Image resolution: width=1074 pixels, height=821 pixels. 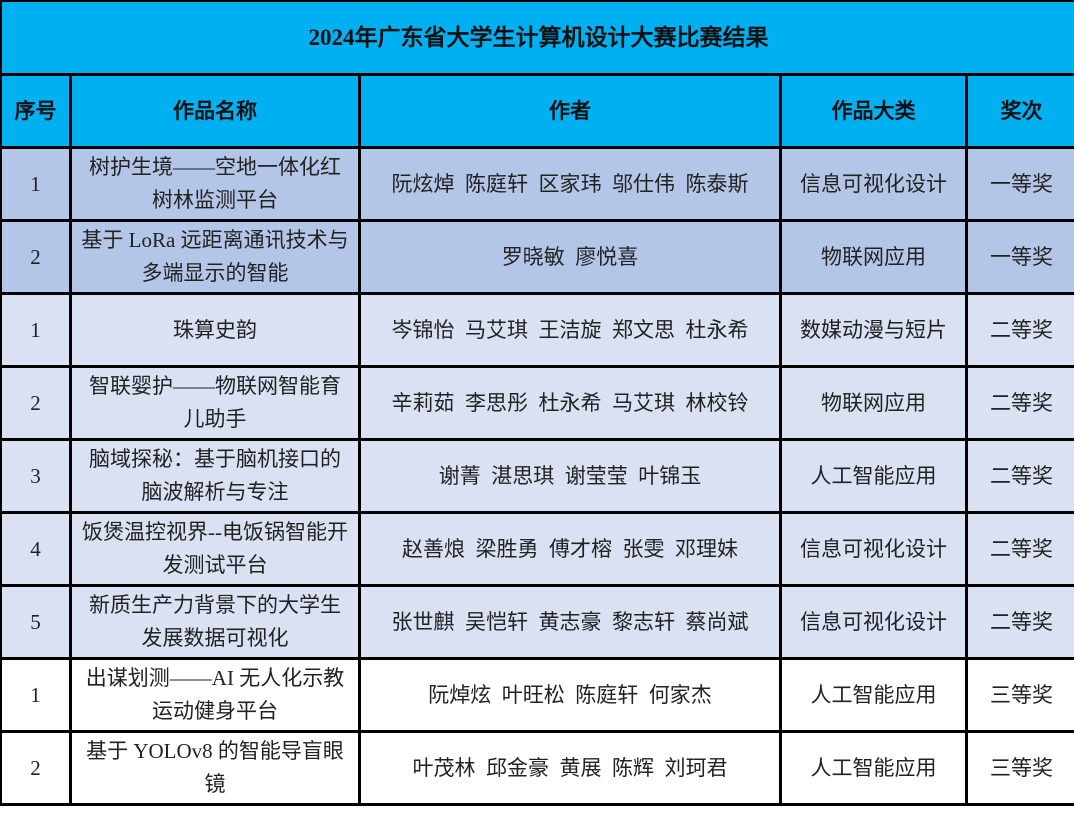 I want to click on cell-name: 基于 YOLOv8 的智能导盲眼镜, so click(x=215, y=768).